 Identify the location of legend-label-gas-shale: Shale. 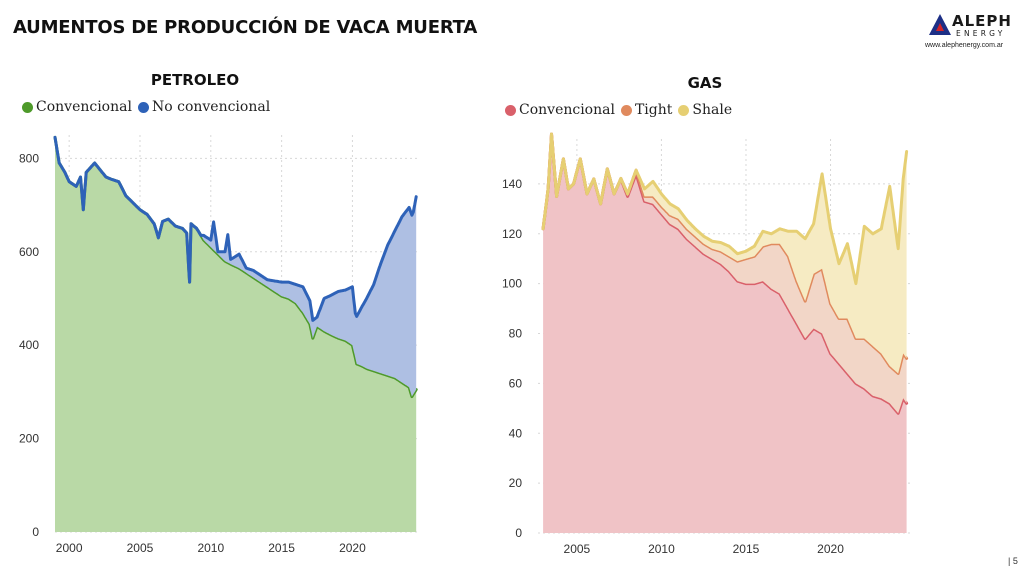
(712, 110).